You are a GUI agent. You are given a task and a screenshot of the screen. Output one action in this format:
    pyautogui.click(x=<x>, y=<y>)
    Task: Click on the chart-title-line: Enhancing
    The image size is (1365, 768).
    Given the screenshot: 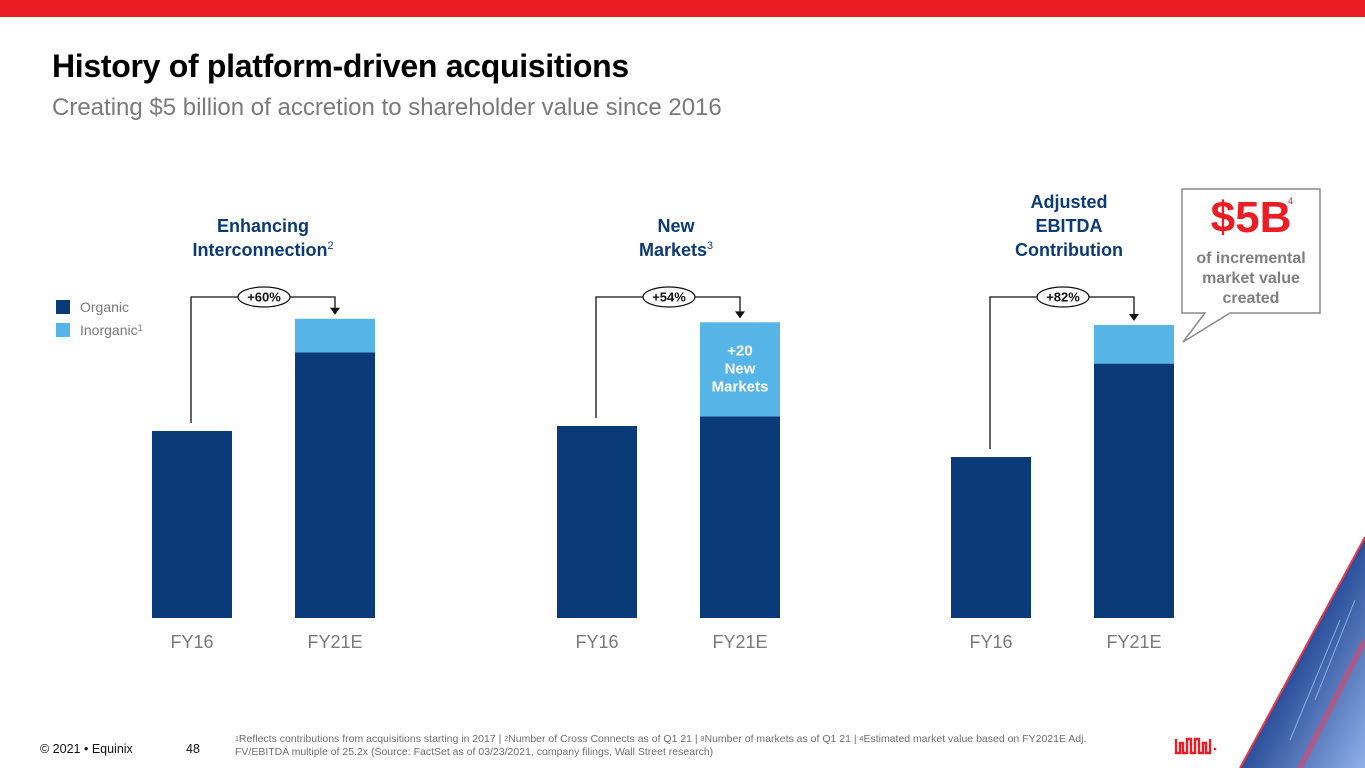 What is the action you would take?
    pyautogui.click(x=262, y=226)
    